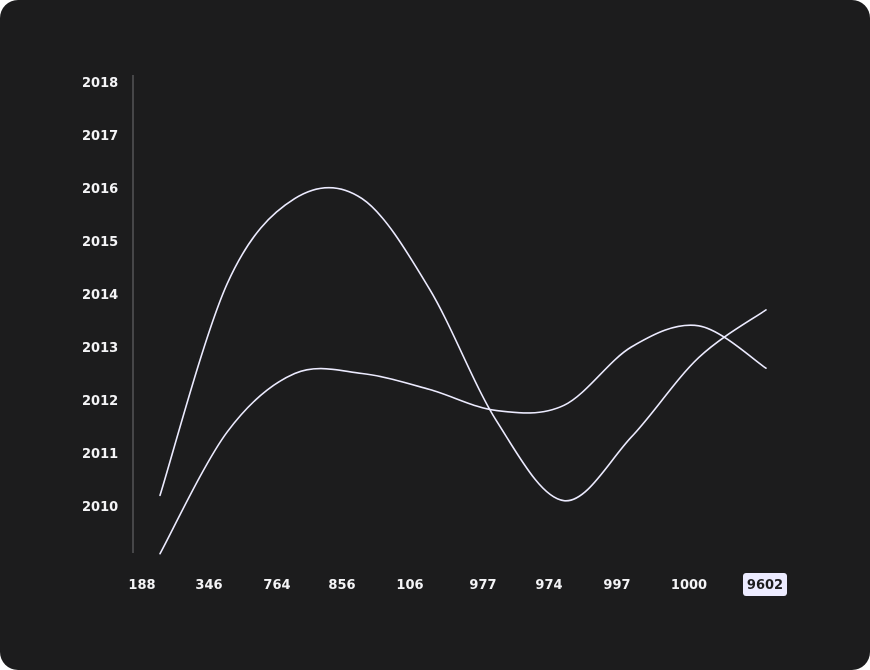  Describe the element at coordinates (100, 401) in the screenshot. I see `y-tick-label: 2012` at that location.